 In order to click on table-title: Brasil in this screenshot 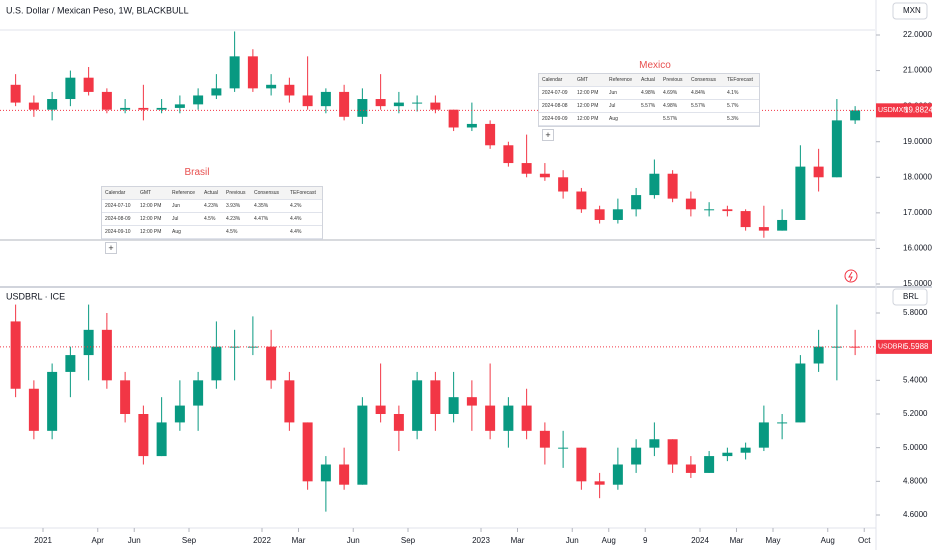, I will do `click(197, 172)`.